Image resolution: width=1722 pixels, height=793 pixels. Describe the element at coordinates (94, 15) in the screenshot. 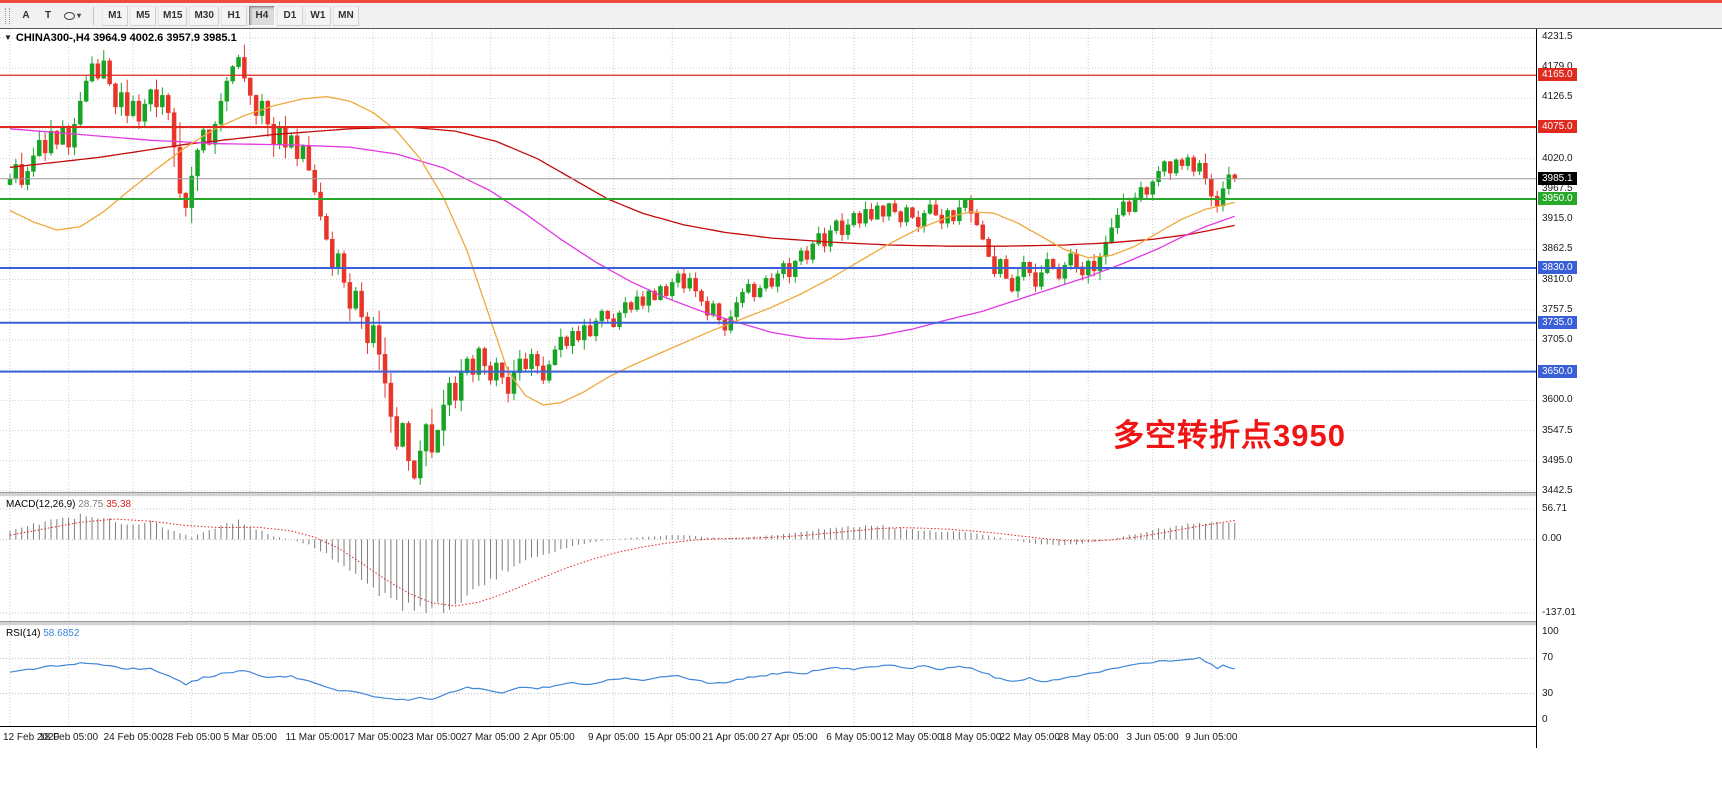

I see `toolbar-separator` at that location.